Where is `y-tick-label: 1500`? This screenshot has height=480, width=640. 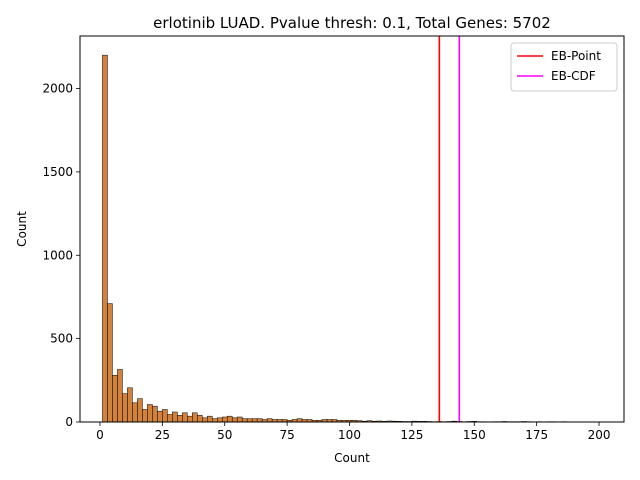
y-tick-label: 1500 is located at coordinates (57, 172).